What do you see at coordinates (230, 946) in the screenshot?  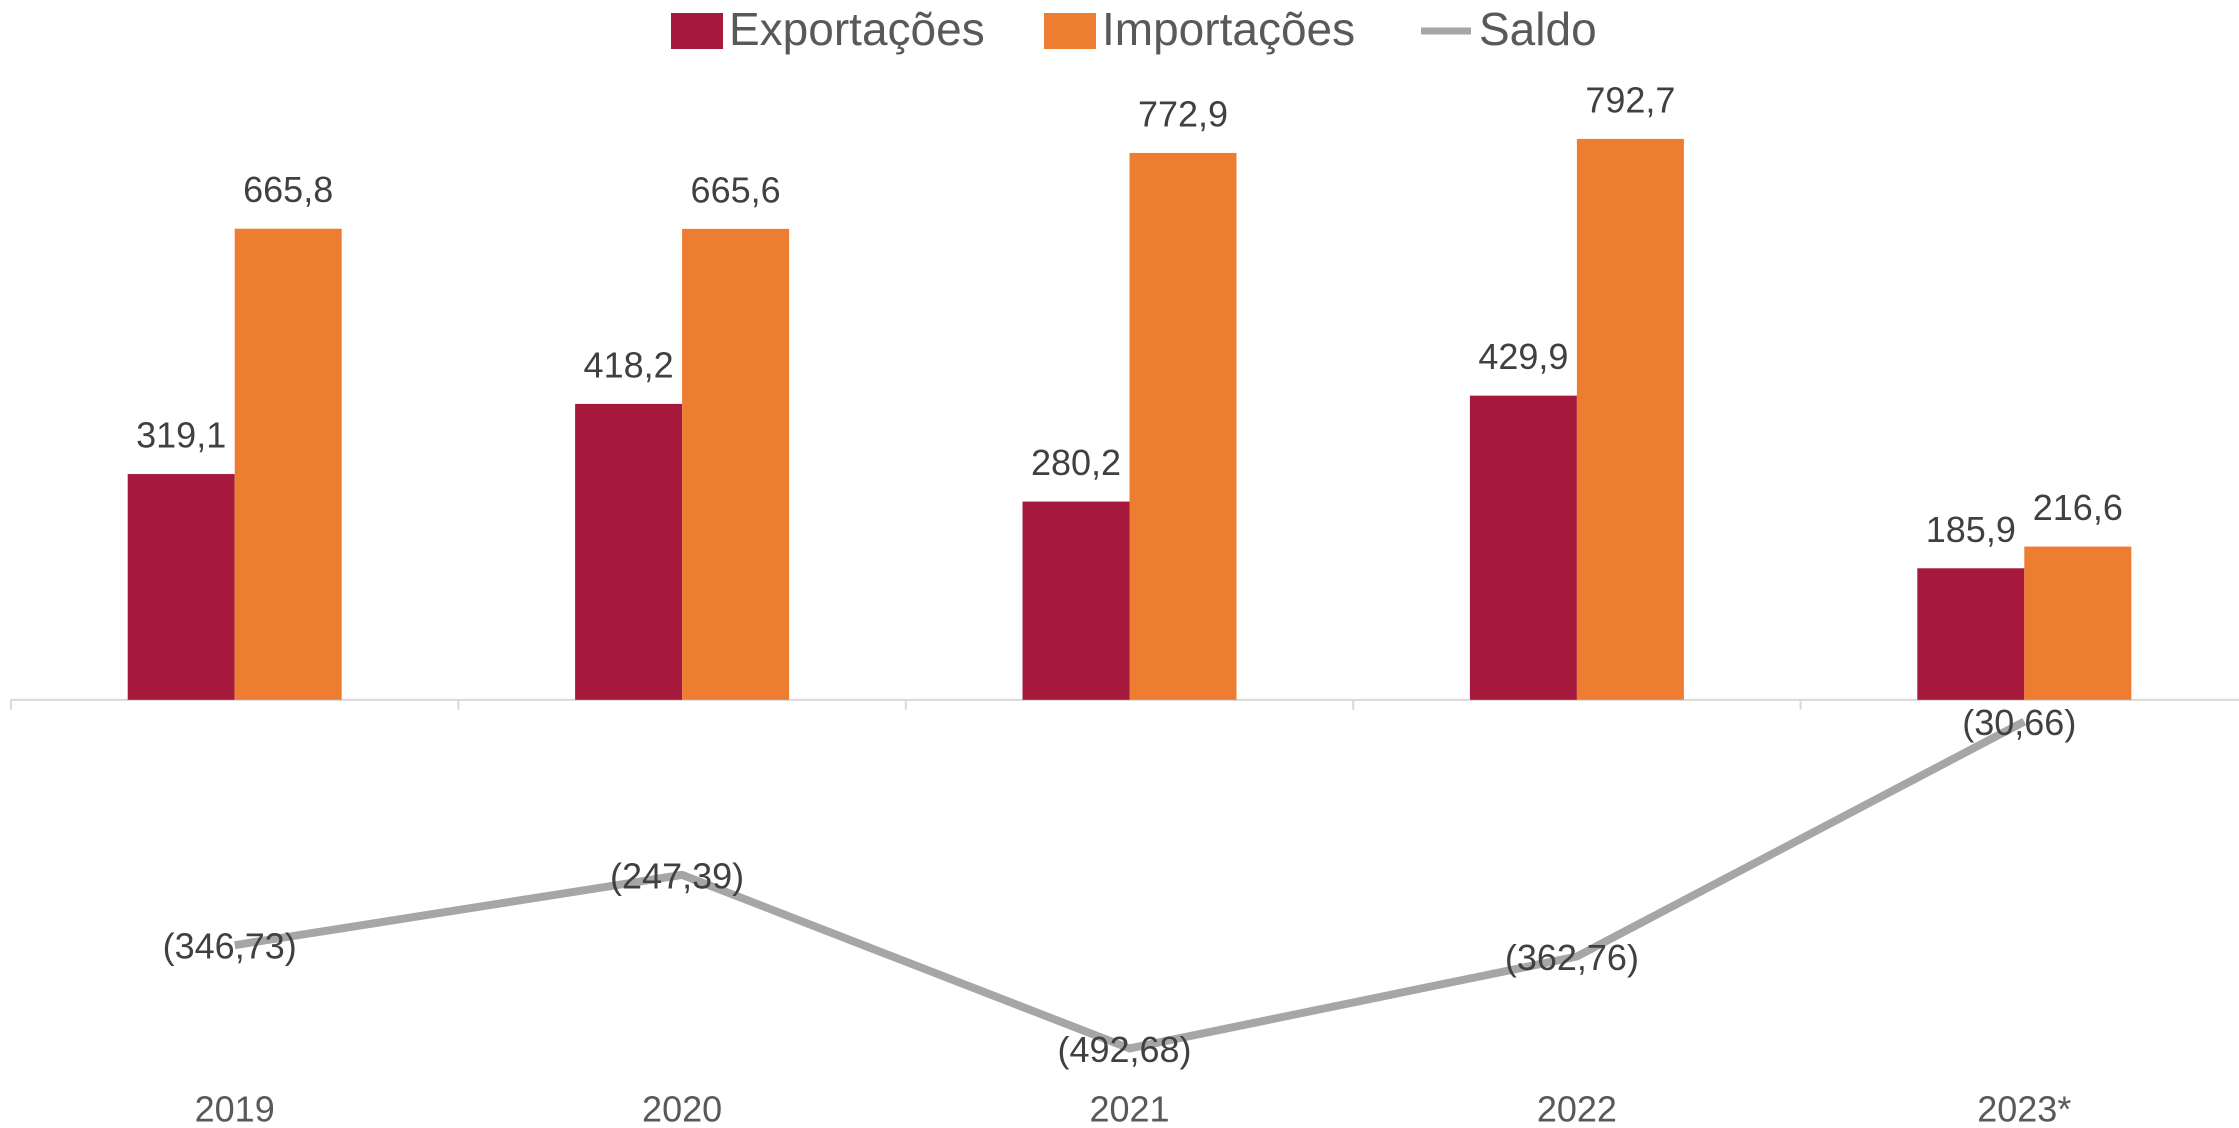 I see `data-label: (346,73)` at bounding box center [230, 946].